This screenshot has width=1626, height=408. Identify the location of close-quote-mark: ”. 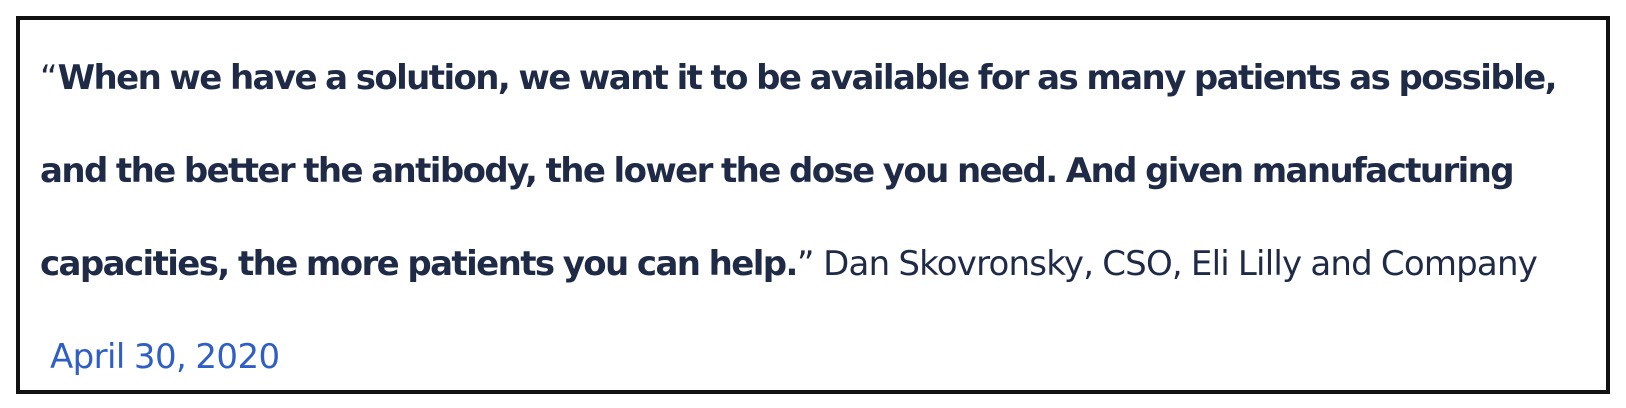
(805, 264).